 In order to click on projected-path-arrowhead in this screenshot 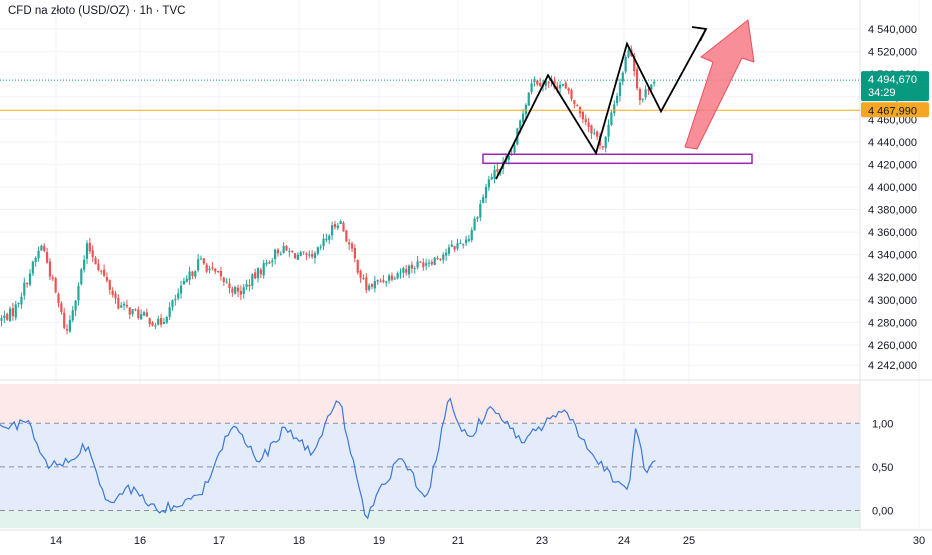, I will do `click(699, 34)`.